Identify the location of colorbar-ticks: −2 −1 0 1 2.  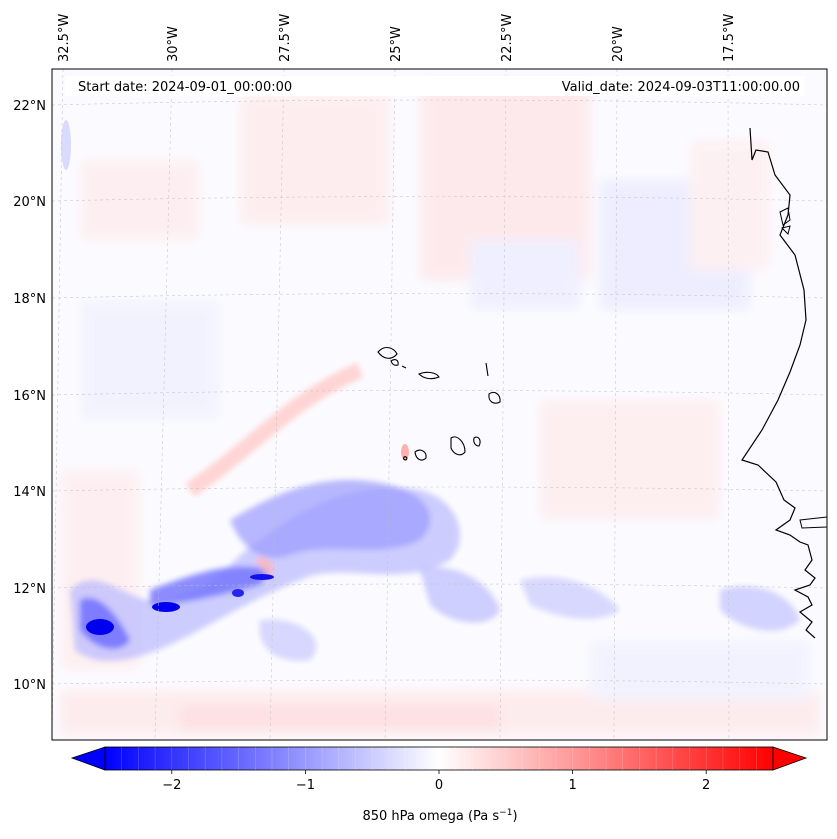
(439, 770).